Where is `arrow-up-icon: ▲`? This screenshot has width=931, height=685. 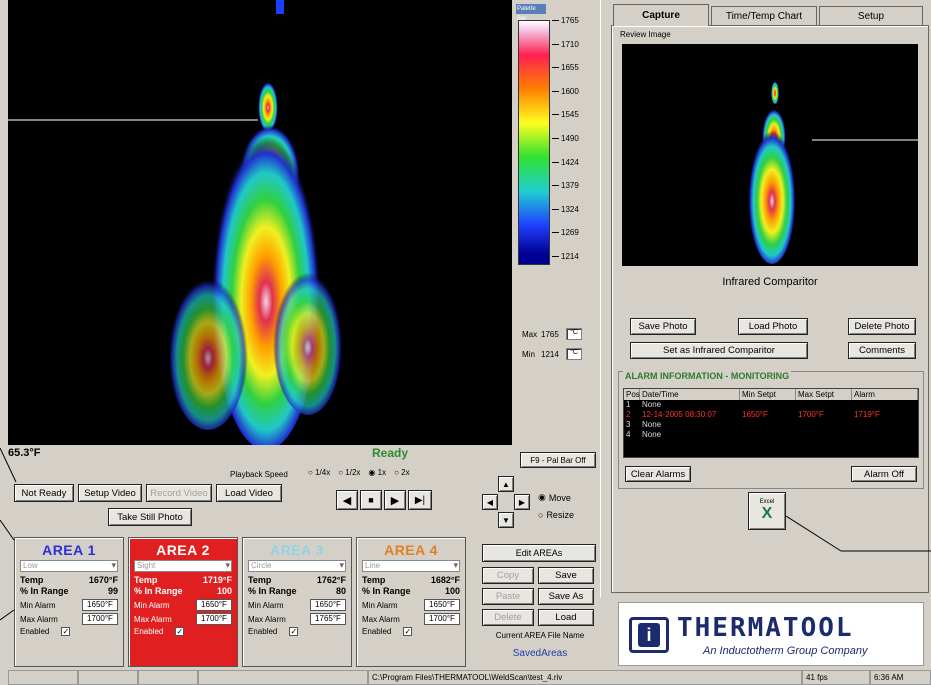 arrow-up-icon: ▲ is located at coordinates (506, 484).